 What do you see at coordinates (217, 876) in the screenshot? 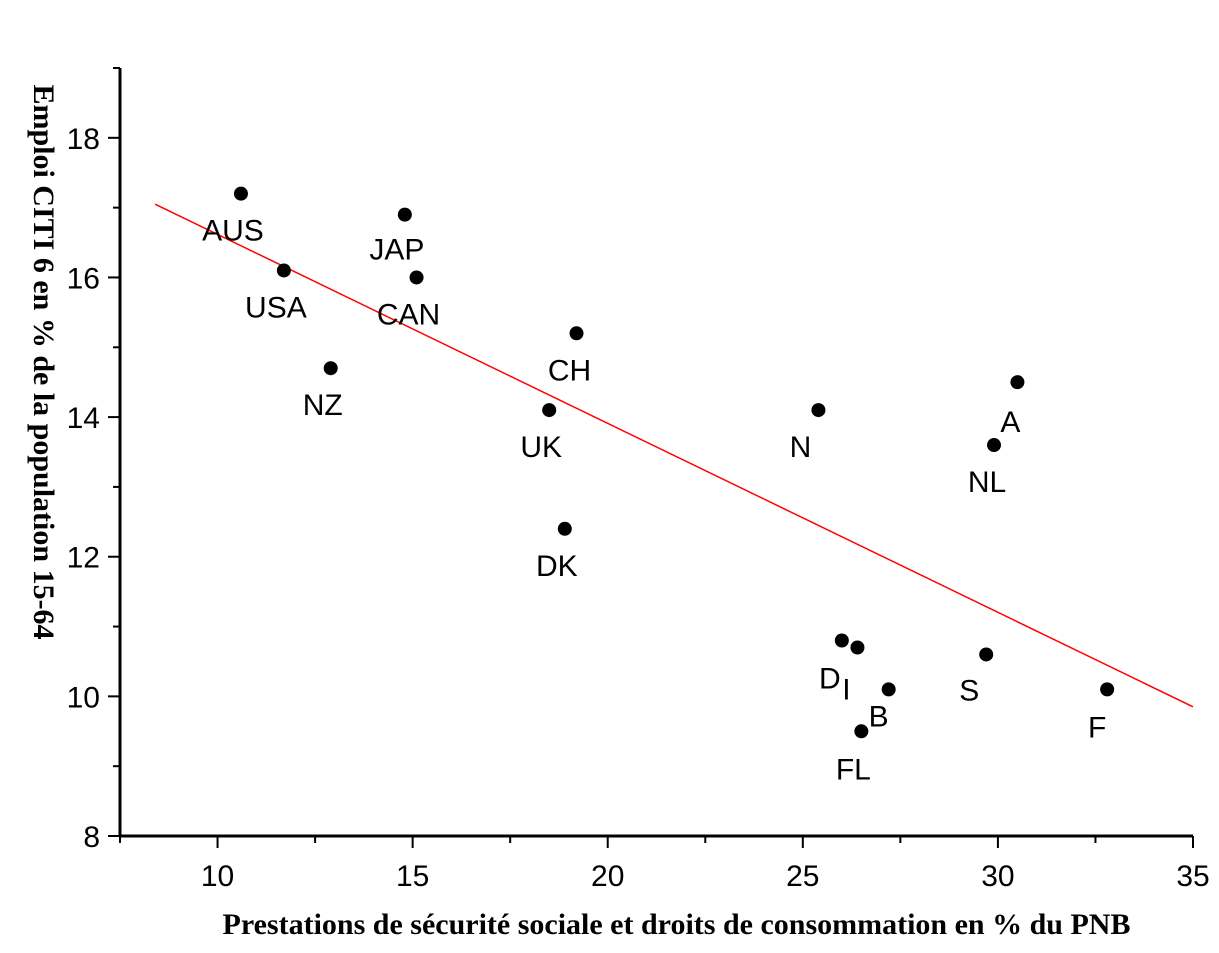
I see `x-tick-label: 10` at bounding box center [217, 876].